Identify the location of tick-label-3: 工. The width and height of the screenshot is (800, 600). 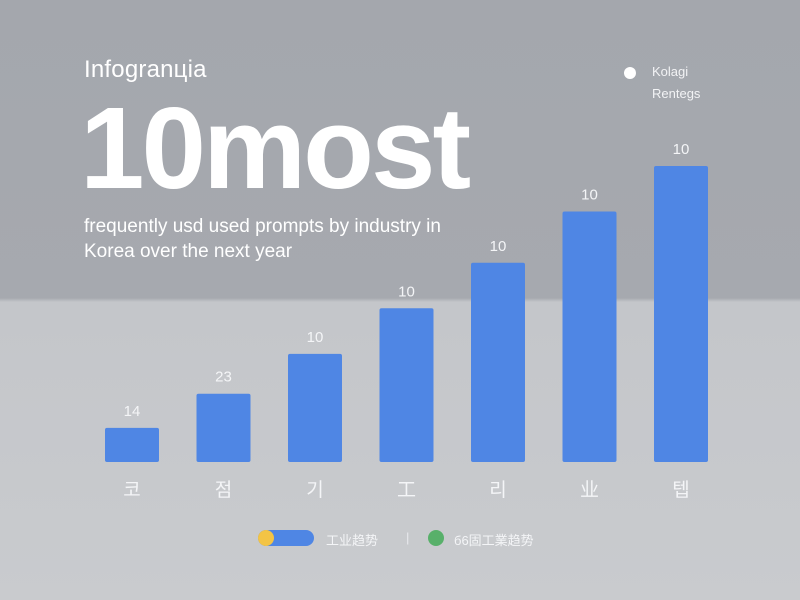
(406, 490).